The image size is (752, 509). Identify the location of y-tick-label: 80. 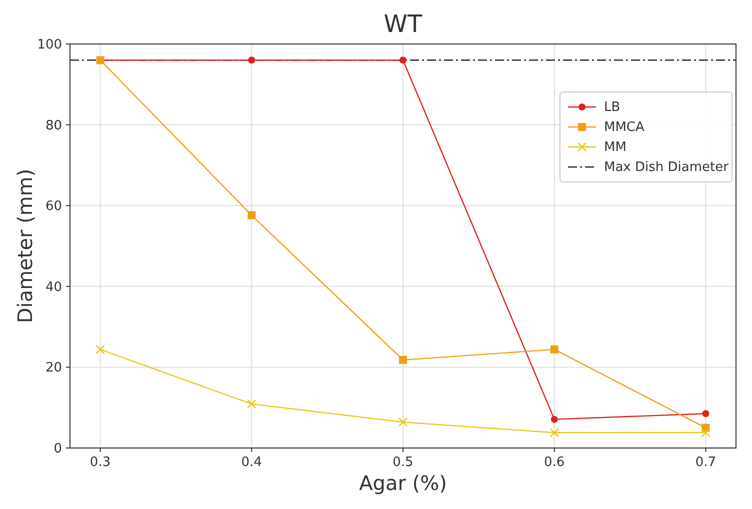
(53, 126).